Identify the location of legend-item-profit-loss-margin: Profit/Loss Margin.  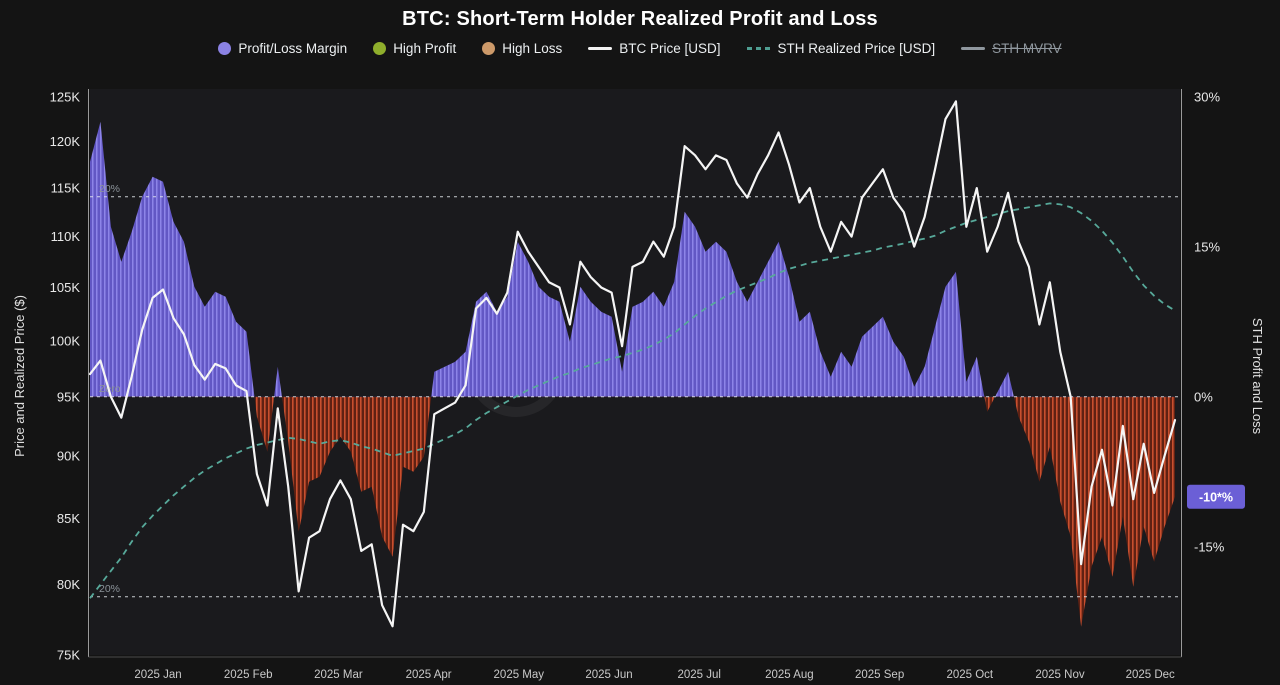
(282, 48).